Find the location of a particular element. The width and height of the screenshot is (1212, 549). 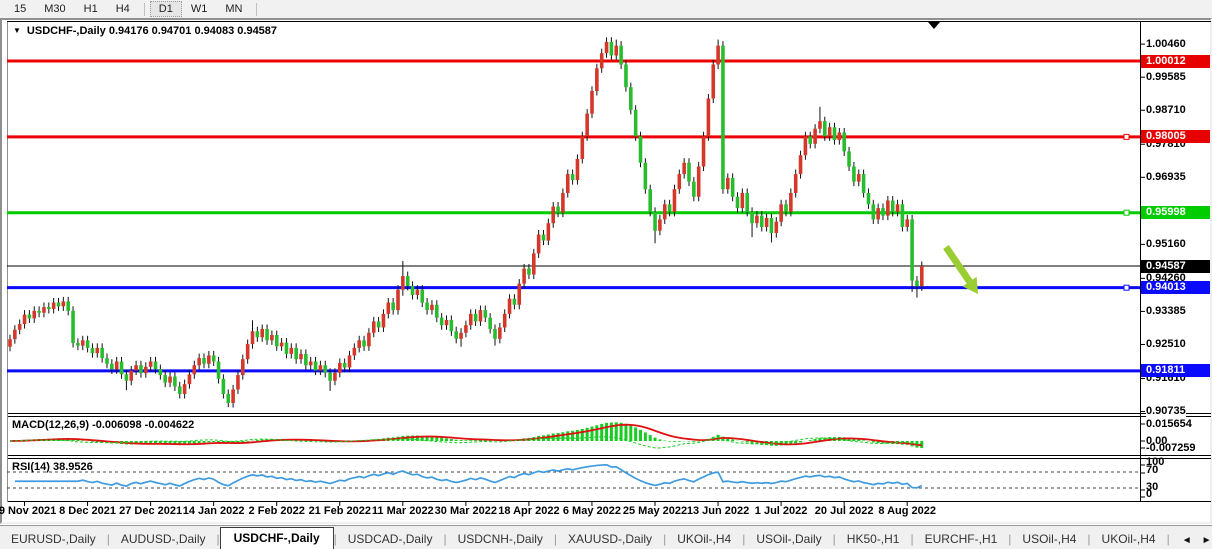

price-badge-0.94013: 0.94013 is located at coordinates (1175, 288).